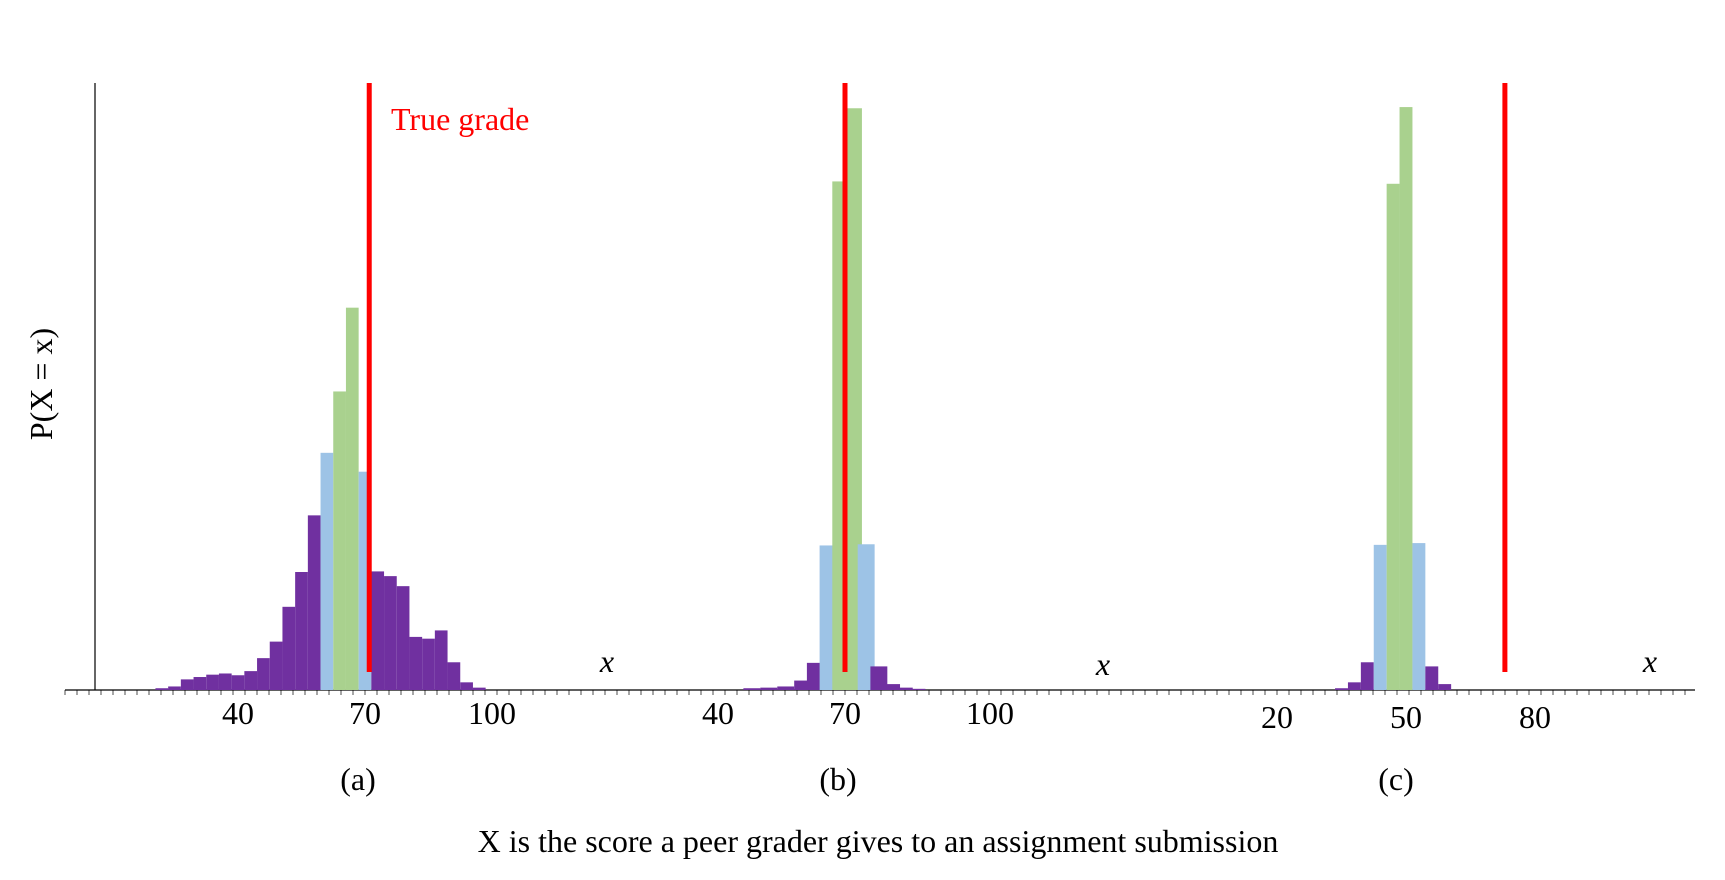  I want to click on panel-label: (a), so click(358, 779).